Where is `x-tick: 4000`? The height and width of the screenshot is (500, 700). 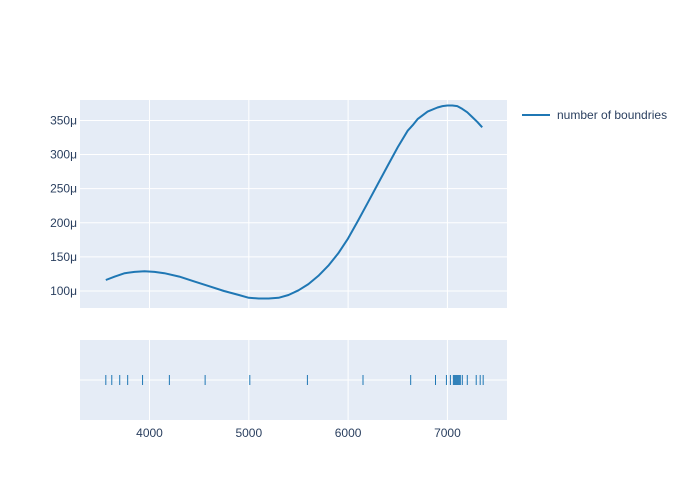
x-tick: 4000 is located at coordinates (149, 433).